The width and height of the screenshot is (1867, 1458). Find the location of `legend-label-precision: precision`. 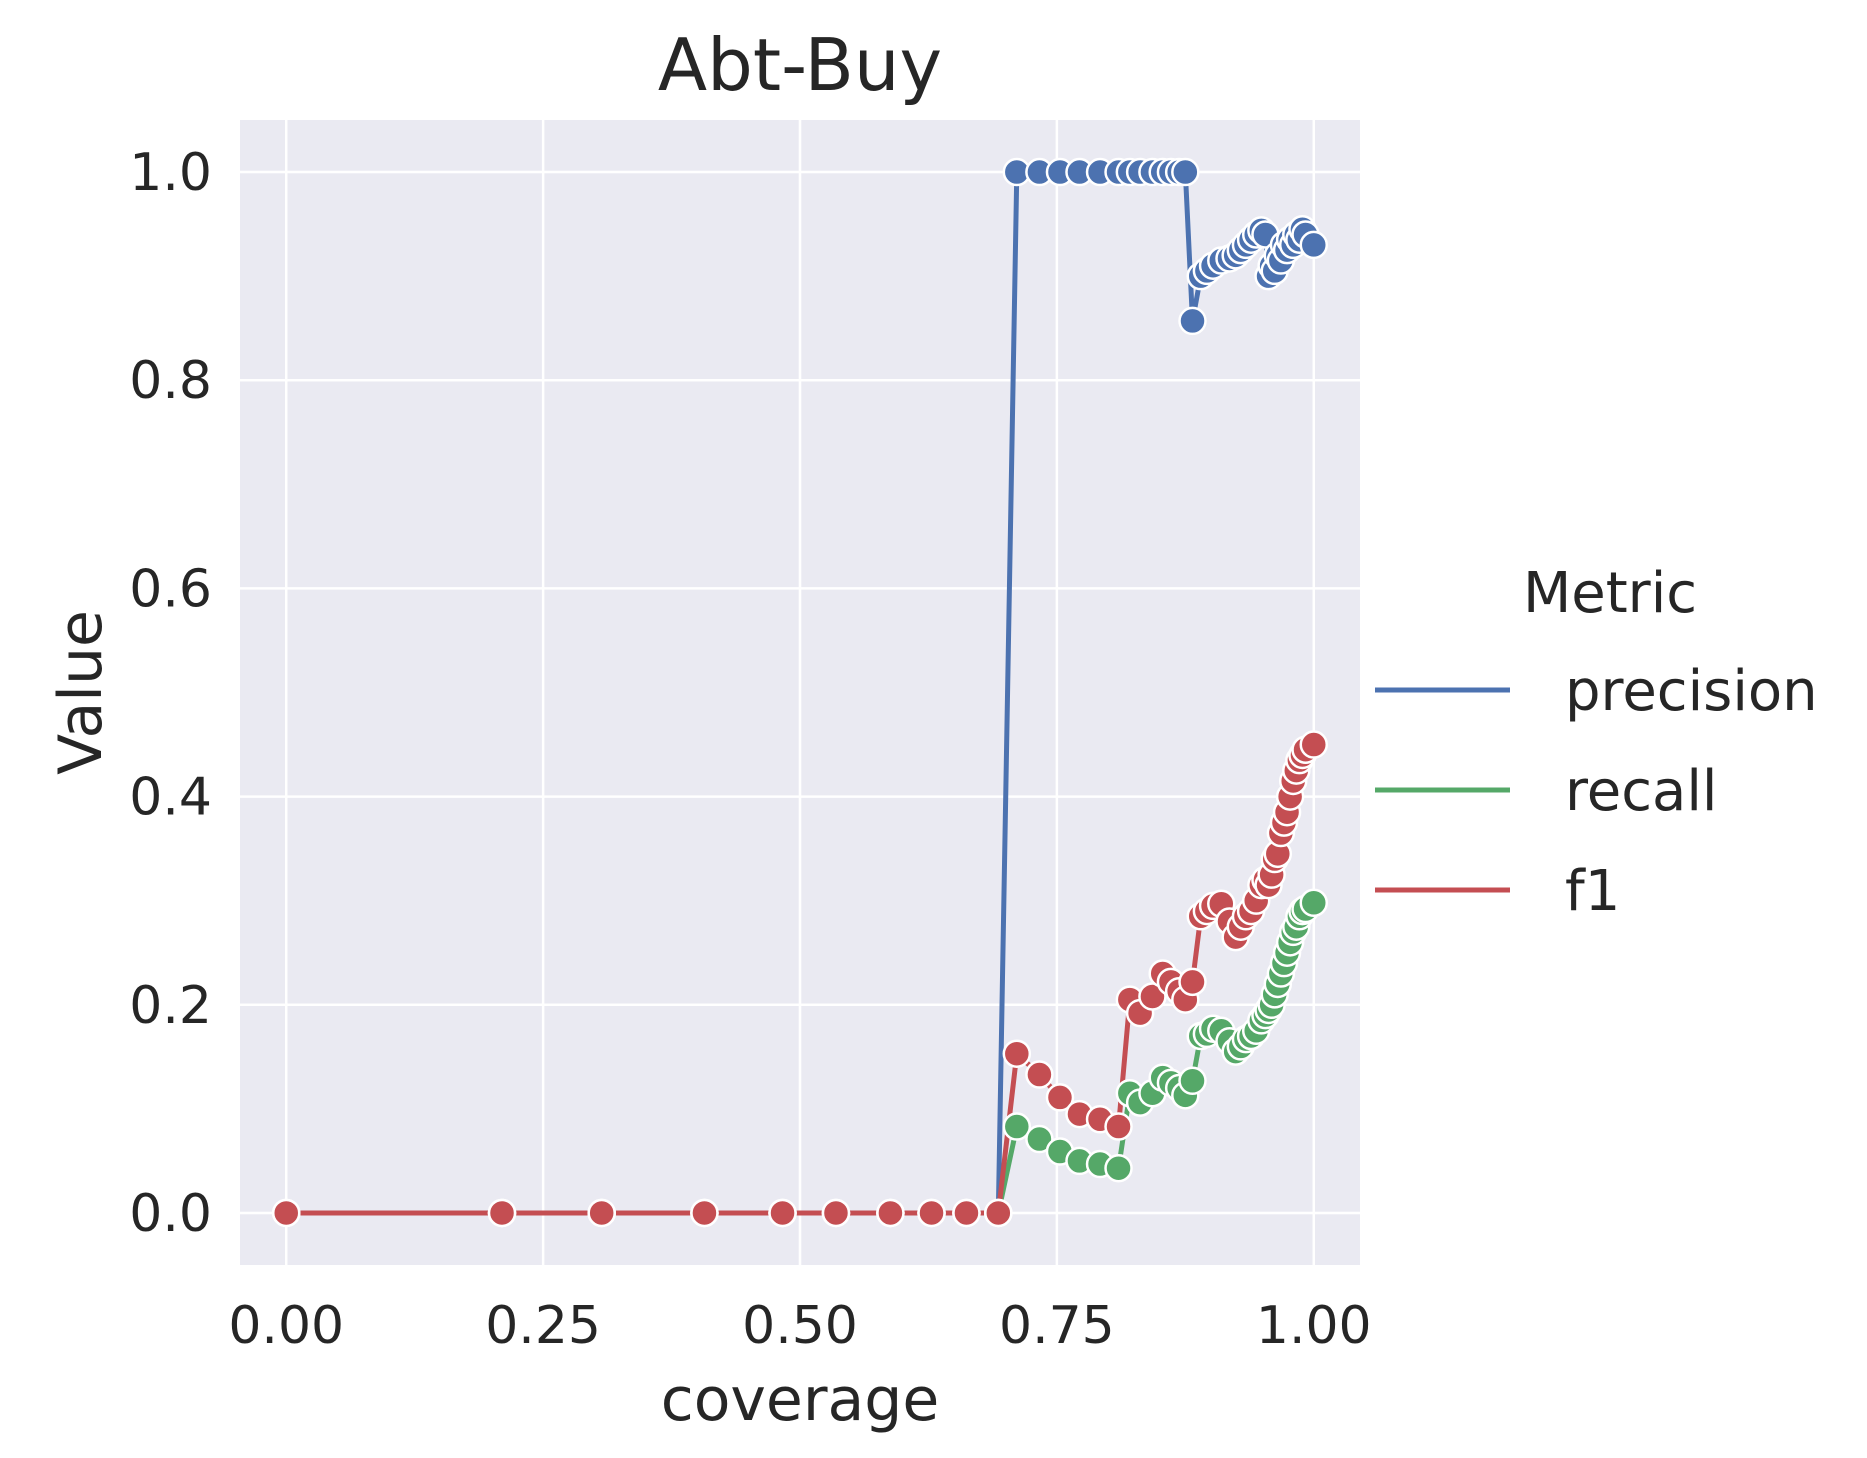

legend-label-precision: precision is located at coordinates (1691, 691).